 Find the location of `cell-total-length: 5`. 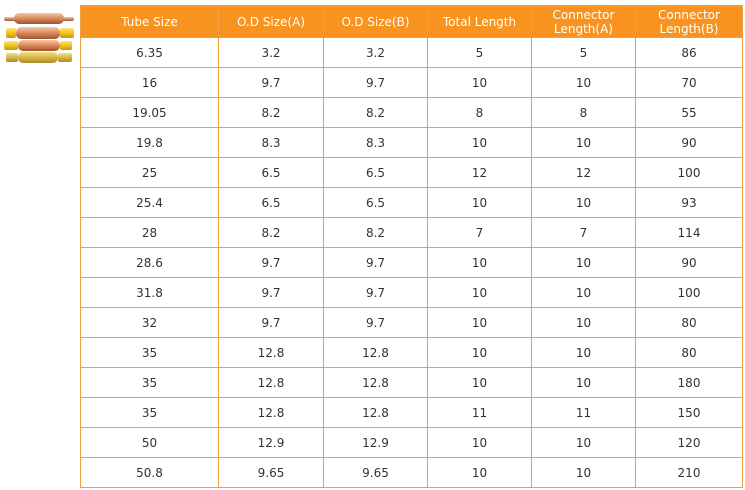

cell-total-length: 5 is located at coordinates (479, 52).